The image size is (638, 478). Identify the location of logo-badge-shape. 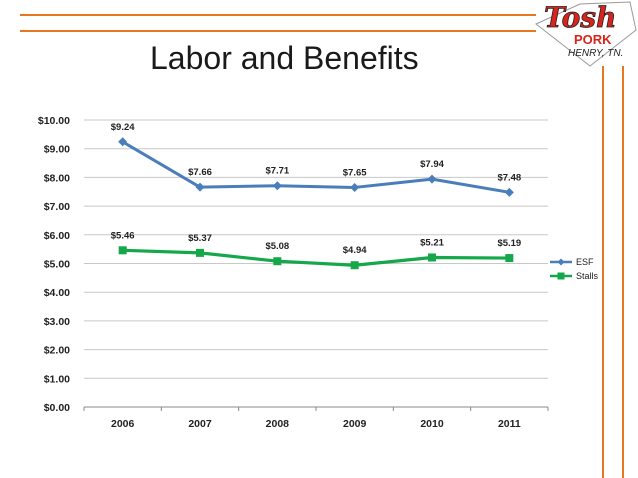
(586, 34).